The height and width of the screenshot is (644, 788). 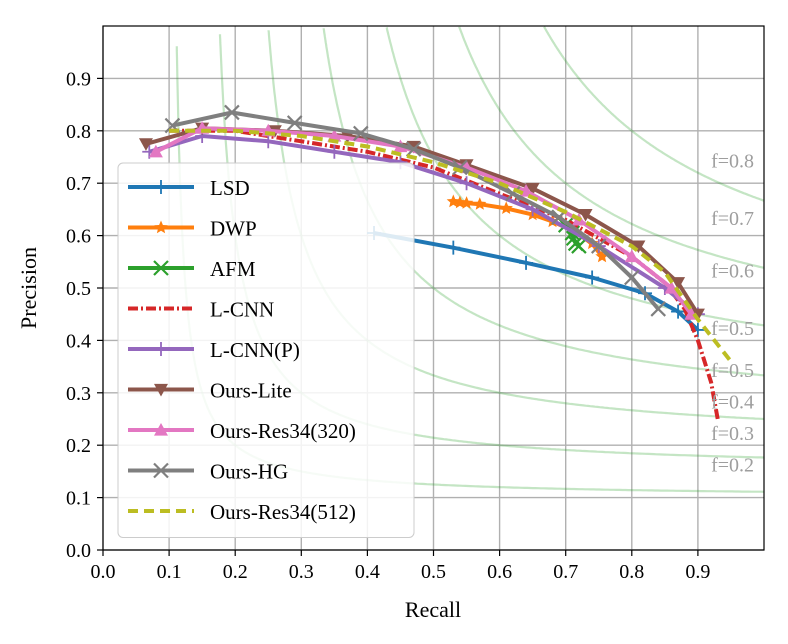 What do you see at coordinates (103, 572) in the screenshot?
I see `x-tick-label: 0.0` at bounding box center [103, 572].